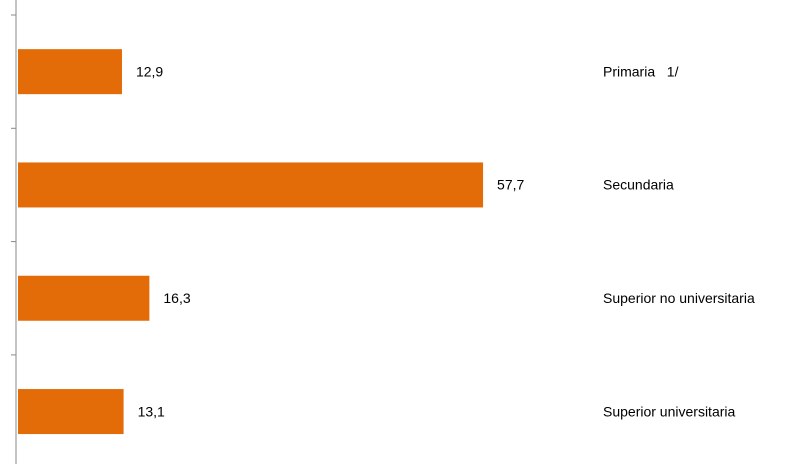 This screenshot has width=792, height=464. Describe the element at coordinates (679, 298) in the screenshot. I see `category-label: Superior no universitaria` at that location.